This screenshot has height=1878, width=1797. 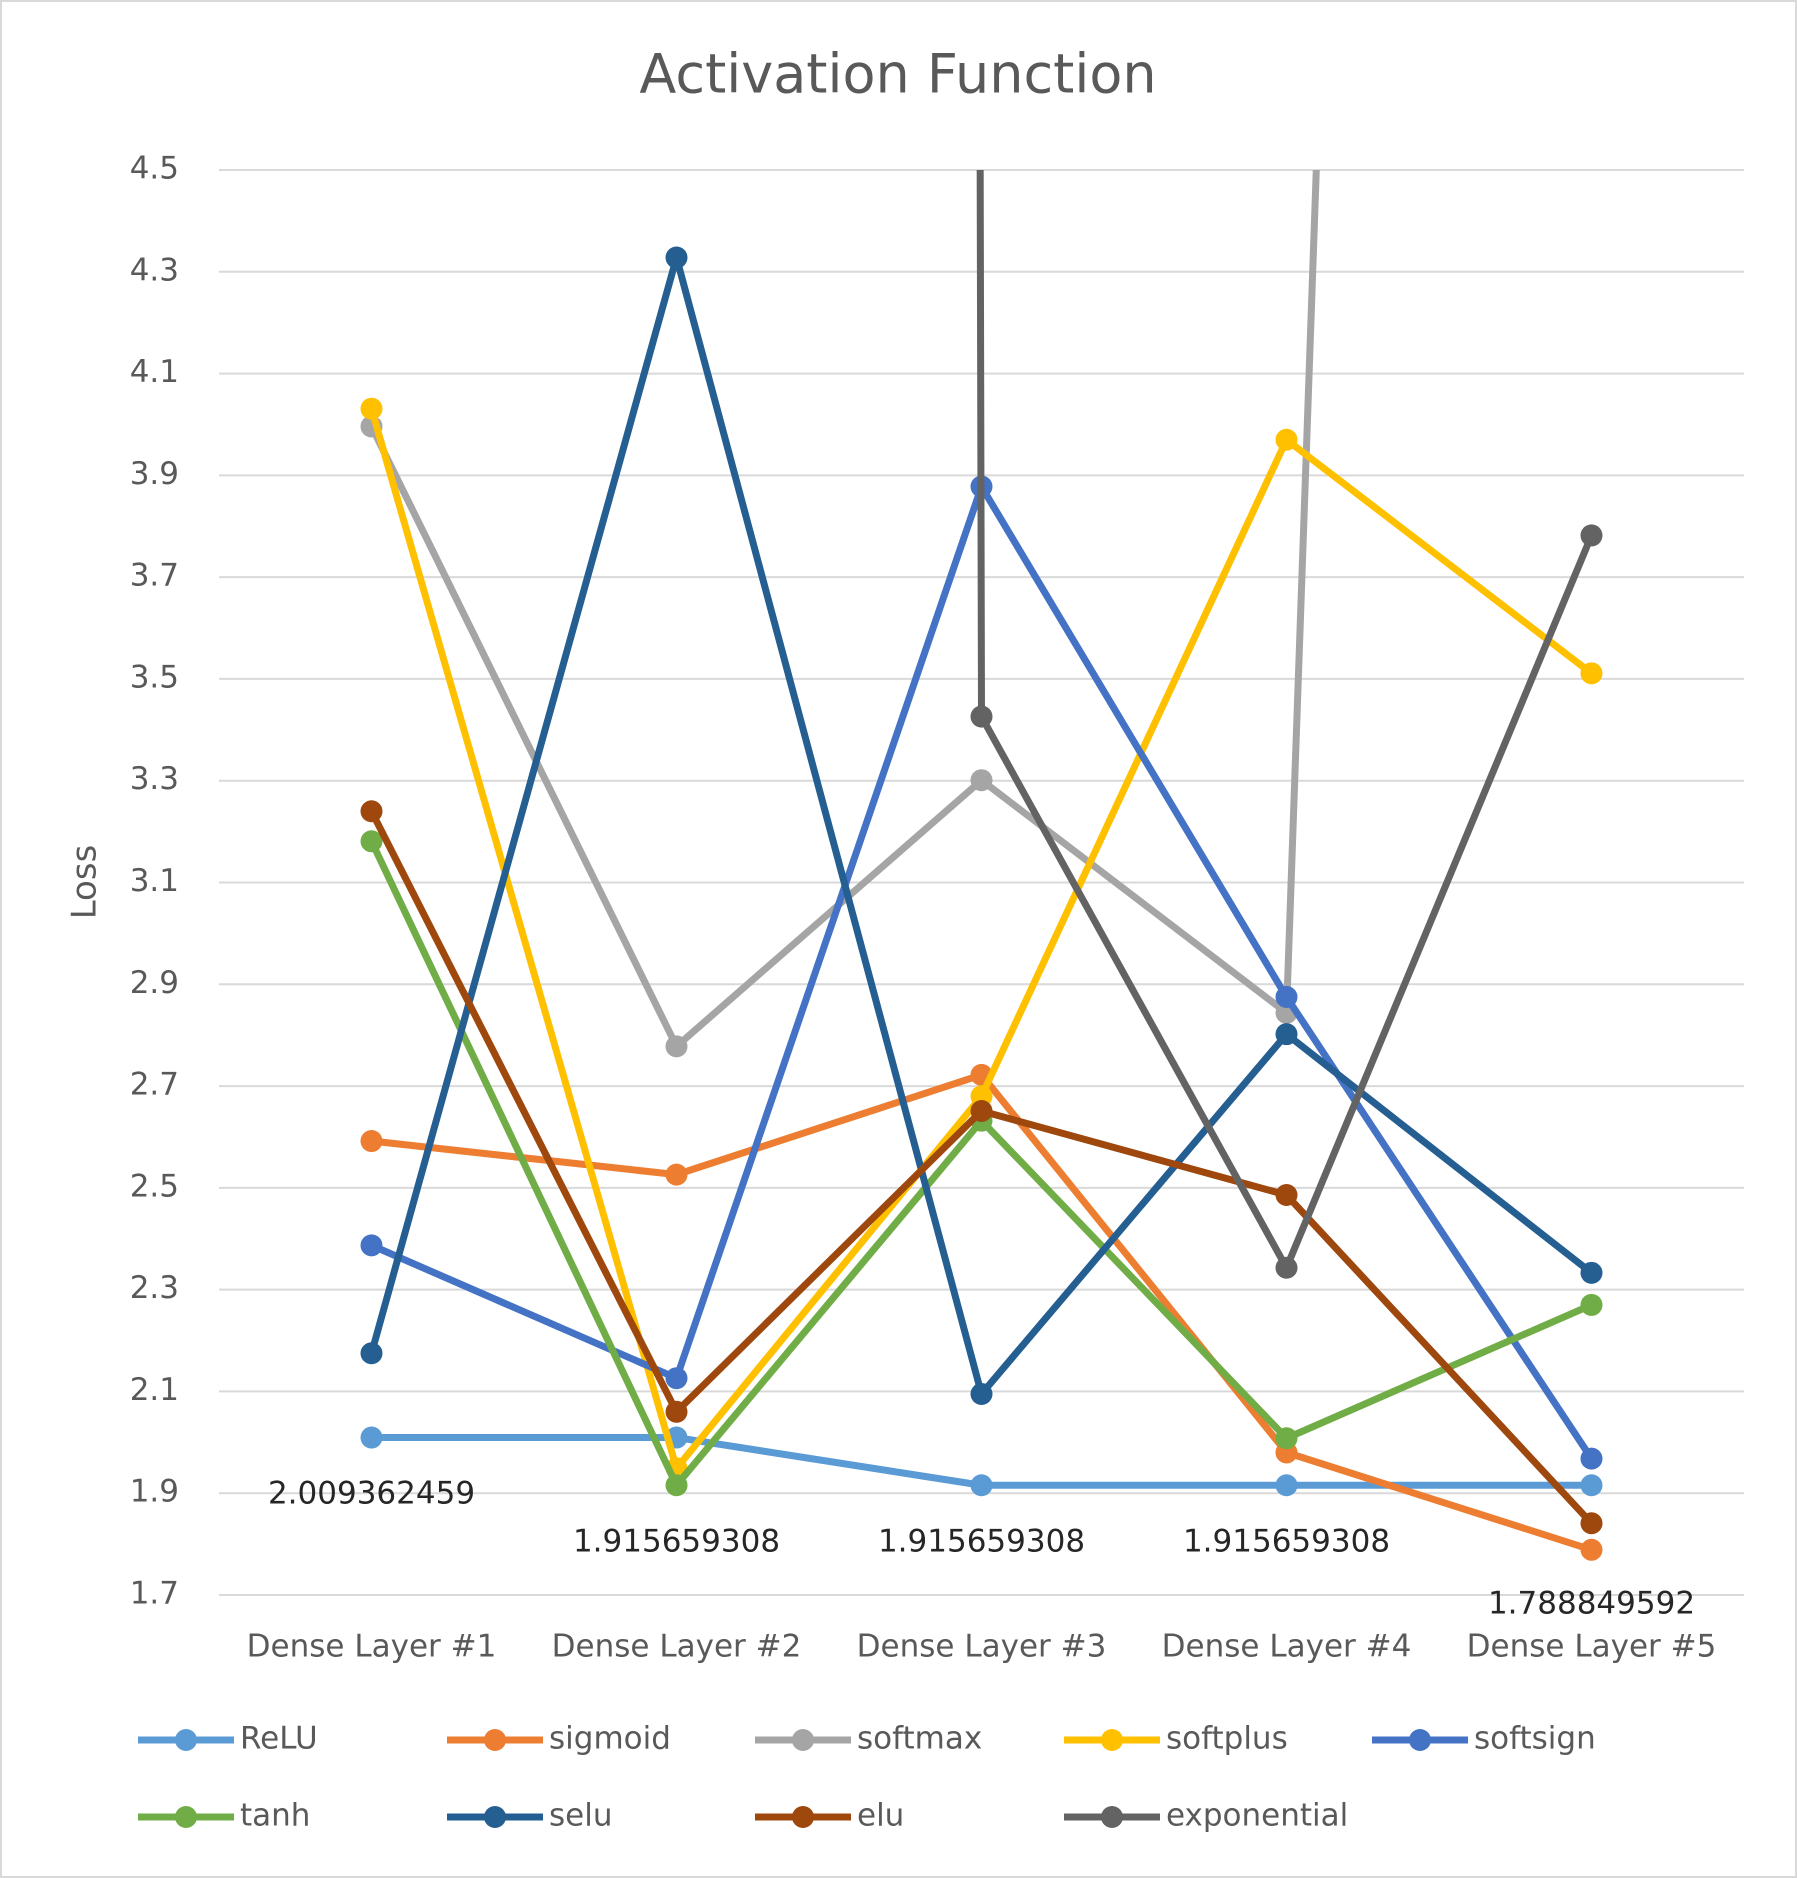 What do you see at coordinates (154, 1390) in the screenshot?
I see `y-tick-label: 2.1` at bounding box center [154, 1390].